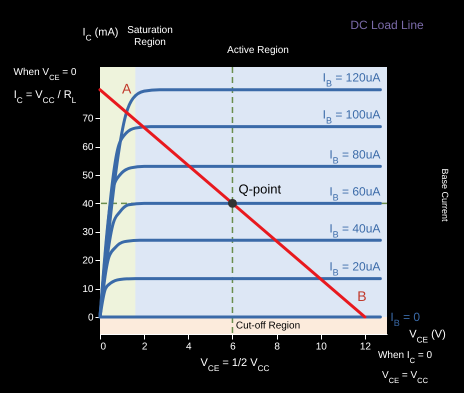  I want to click on y-tick-label: 20, so click(88, 261).